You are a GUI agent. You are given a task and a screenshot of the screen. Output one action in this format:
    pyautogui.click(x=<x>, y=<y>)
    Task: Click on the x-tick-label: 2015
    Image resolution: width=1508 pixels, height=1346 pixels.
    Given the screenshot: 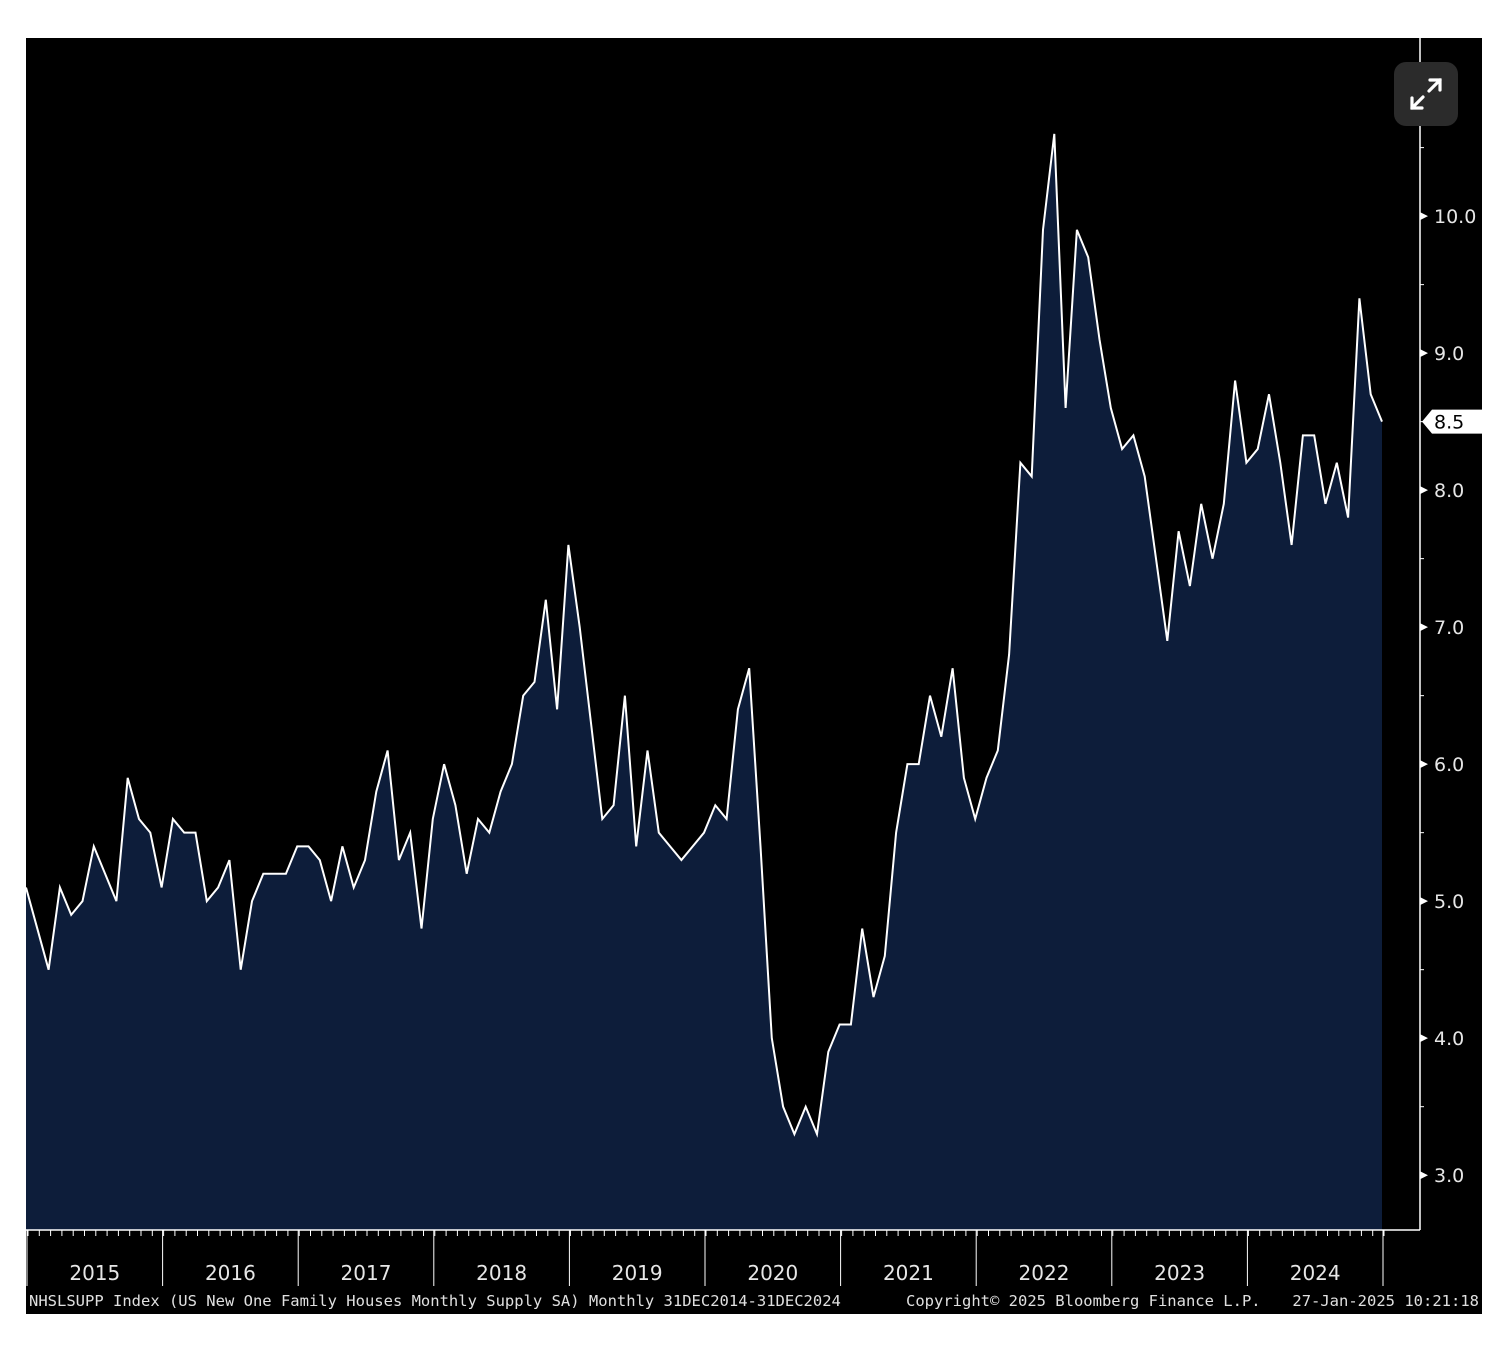 What is the action you would take?
    pyautogui.click(x=94, y=1273)
    